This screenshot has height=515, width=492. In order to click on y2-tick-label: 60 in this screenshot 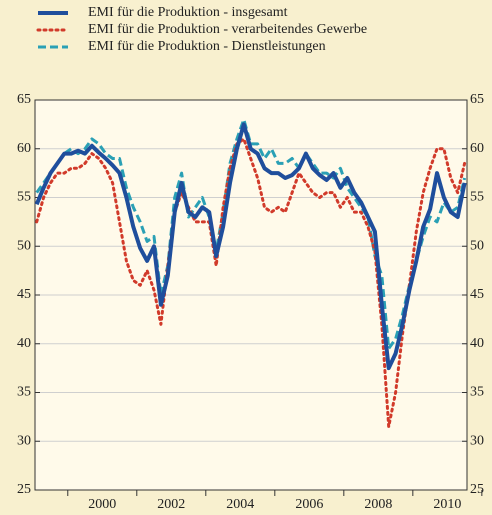, I will do `click(477, 148)`.